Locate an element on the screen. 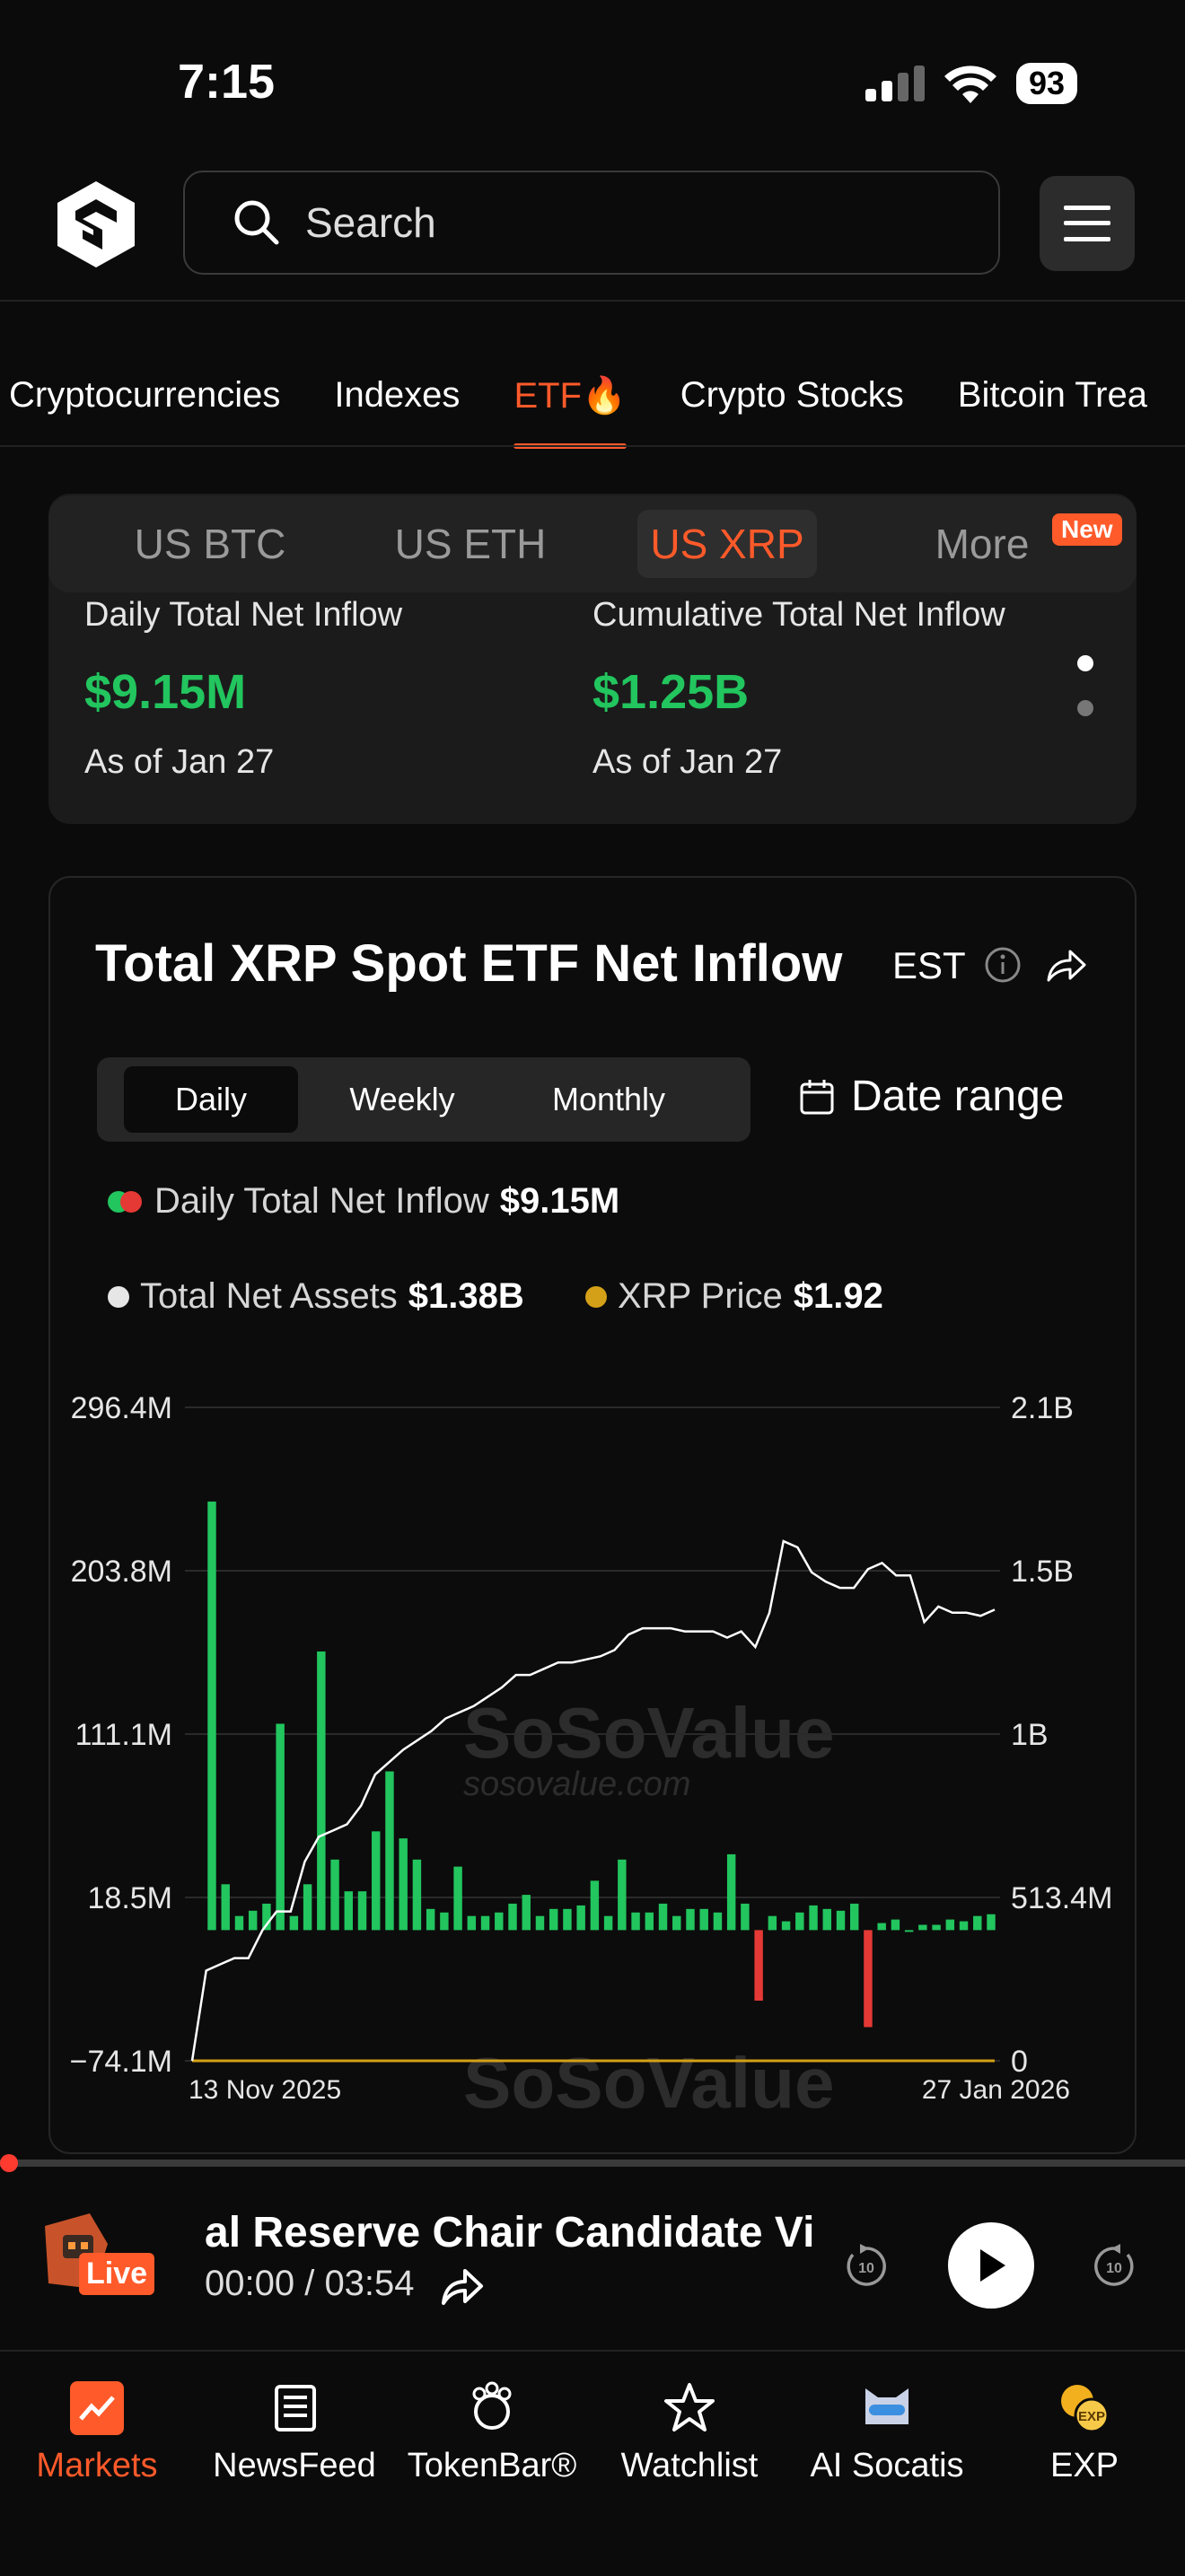  nav-tokenbar-label: TokenBar® is located at coordinates (492, 2465).